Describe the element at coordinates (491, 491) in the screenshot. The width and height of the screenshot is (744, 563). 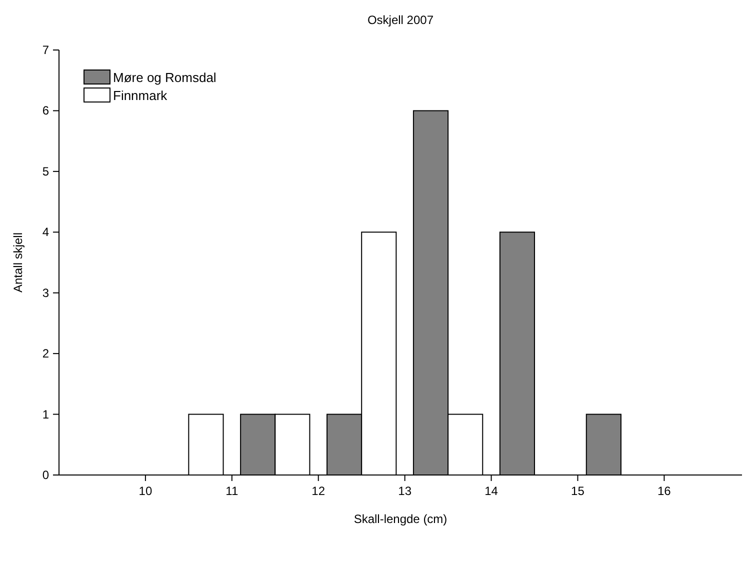
I see `x-tick-label: 14` at that location.